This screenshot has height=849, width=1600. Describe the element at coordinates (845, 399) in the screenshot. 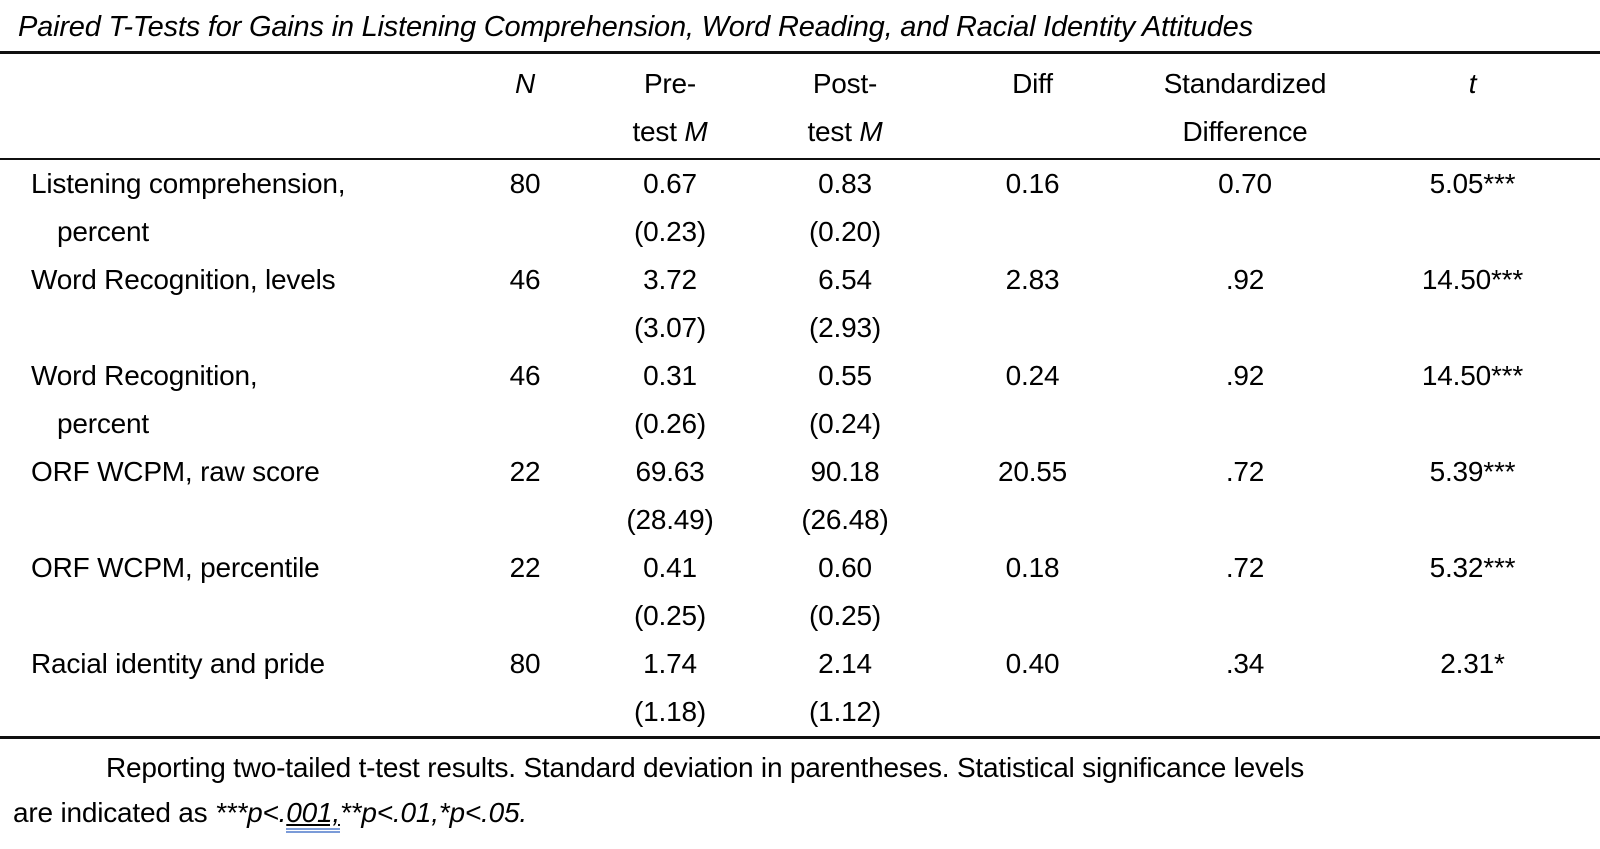

I see `posttest-mean-sd: 0.55 (0.24)` at that location.